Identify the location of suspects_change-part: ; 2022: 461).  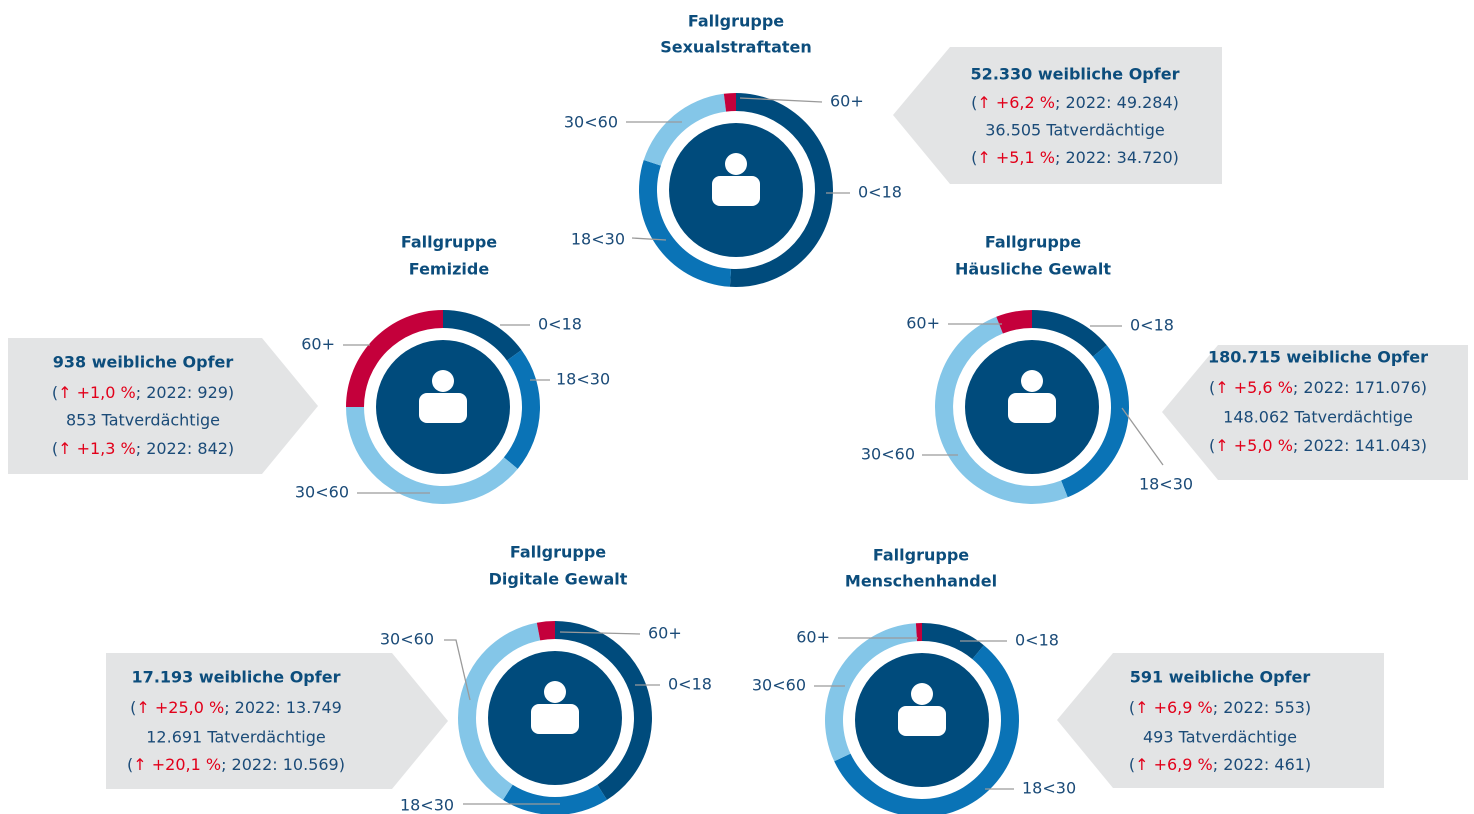
(1262, 764).